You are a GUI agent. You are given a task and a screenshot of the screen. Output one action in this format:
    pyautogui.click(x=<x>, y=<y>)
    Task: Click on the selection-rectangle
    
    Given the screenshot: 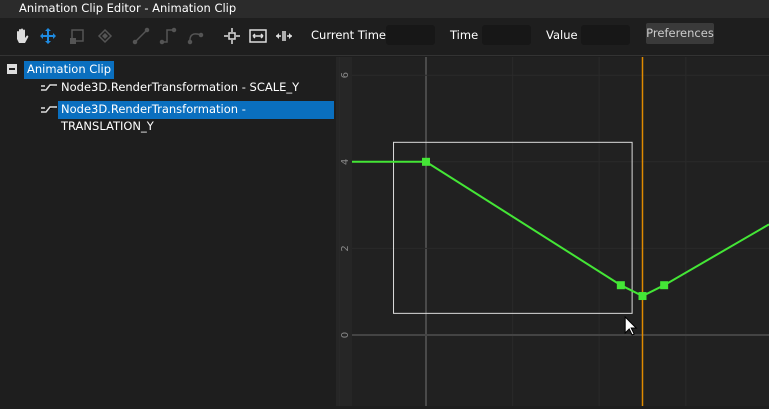 What is the action you would take?
    pyautogui.click(x=513, y=227)
    